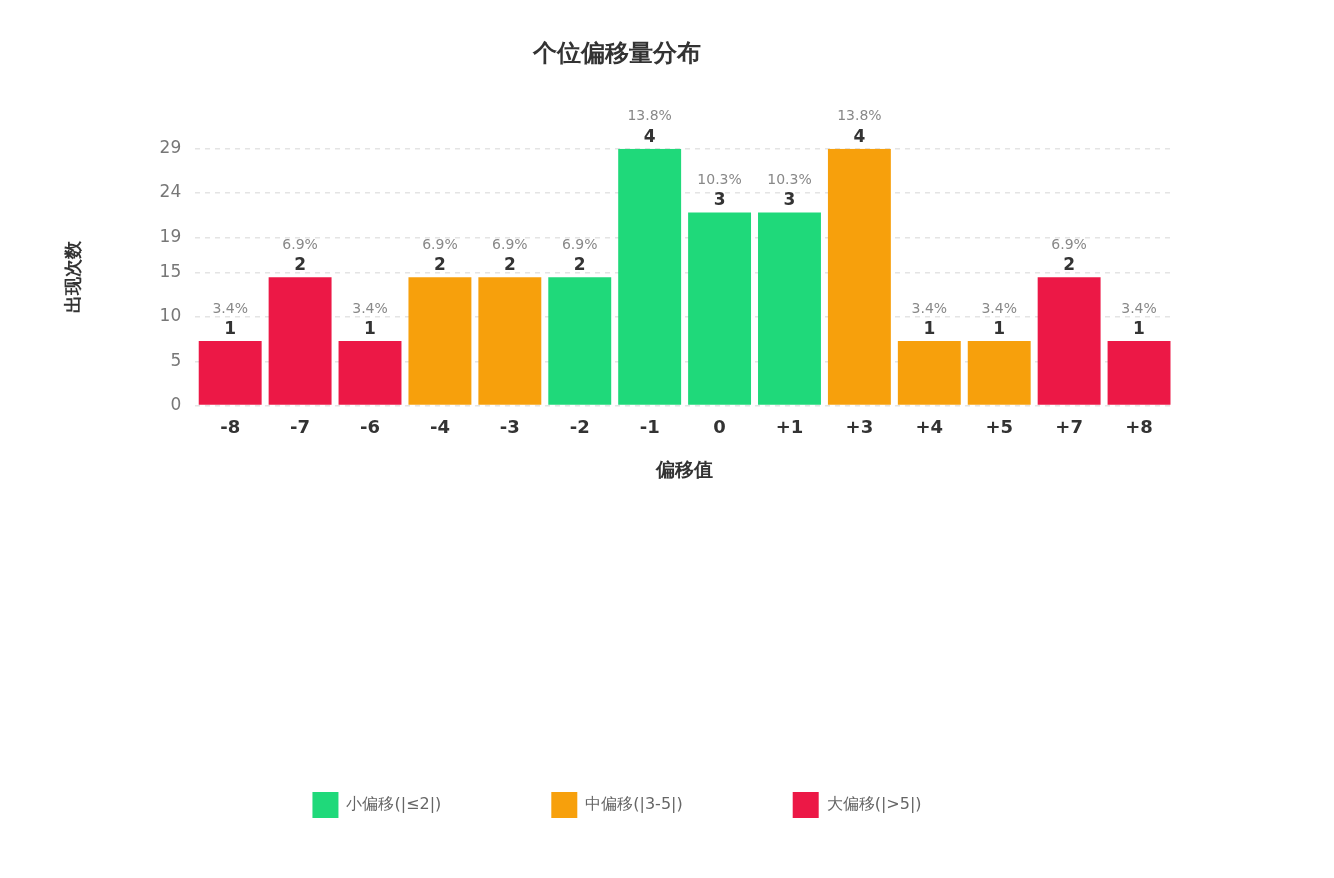  Describe the element at coordinates (874, 804) in the screenshot. I see `legend-label: 大偏移(|>5|)` at that location.